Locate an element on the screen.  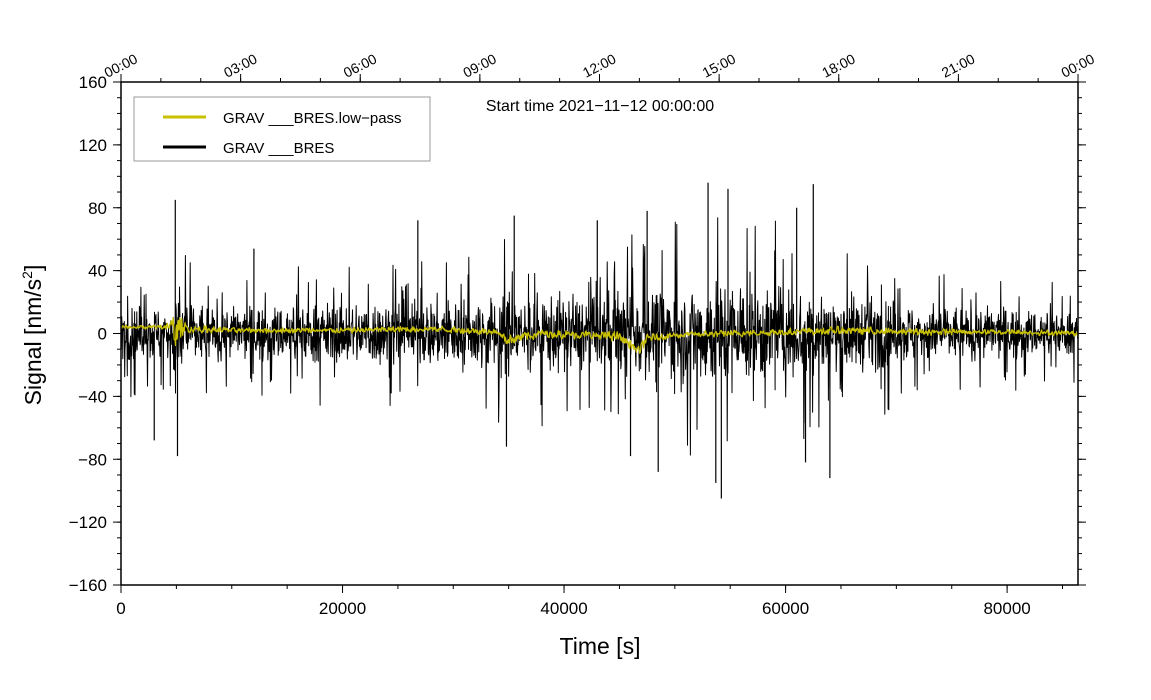
y-axis-title: Signal [nm/s2] is located at coordinates (32, 335).